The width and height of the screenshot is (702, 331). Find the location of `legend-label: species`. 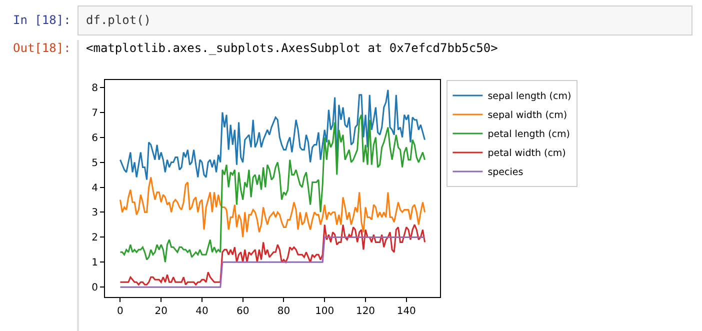

legend-label: species is located at coordinates (506, 172).